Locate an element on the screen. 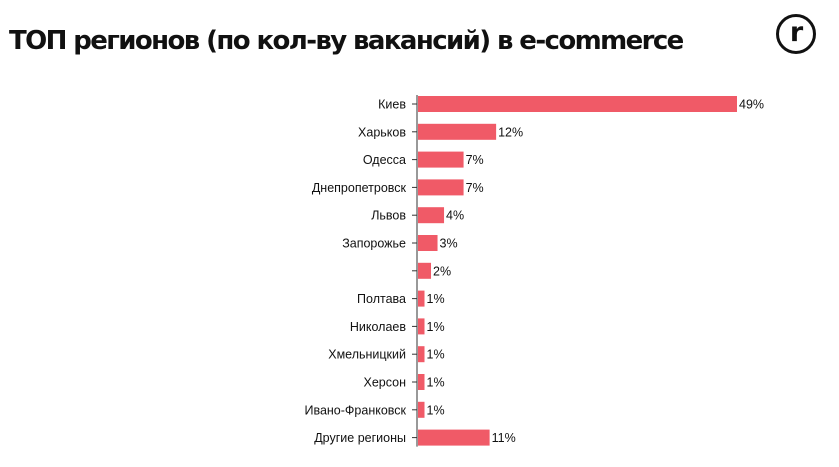 This screenshot has height=467, width=839. logo-letter: r is located at coordinates (796, 32).